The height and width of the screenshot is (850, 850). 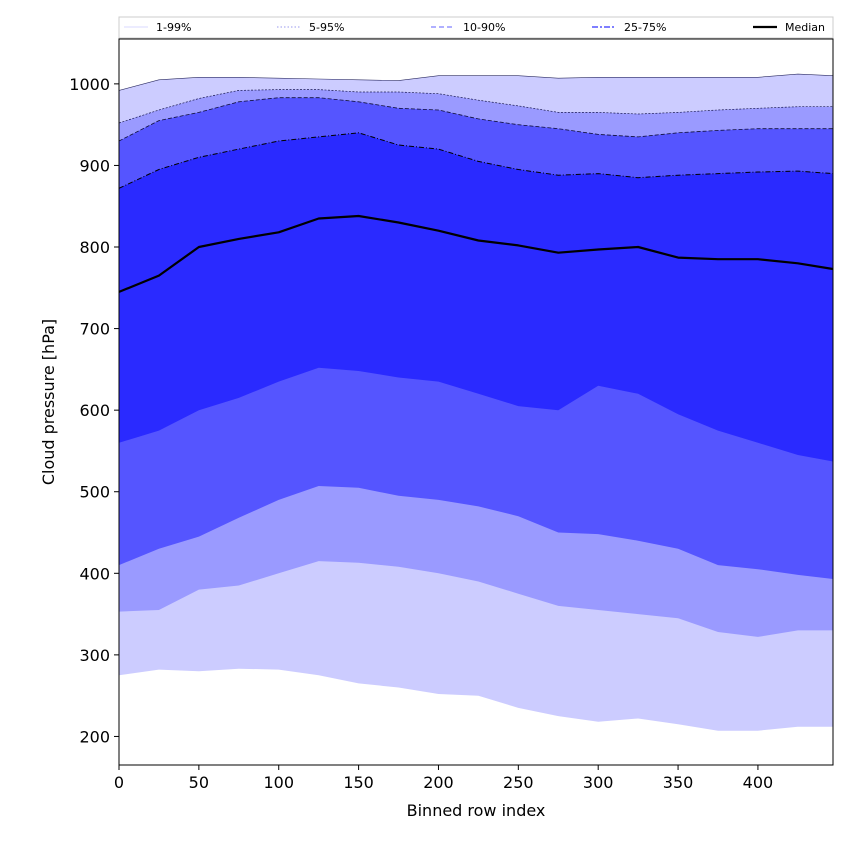 I want to click on x-axis-label: Binned row index, so click(x=476, y=810).